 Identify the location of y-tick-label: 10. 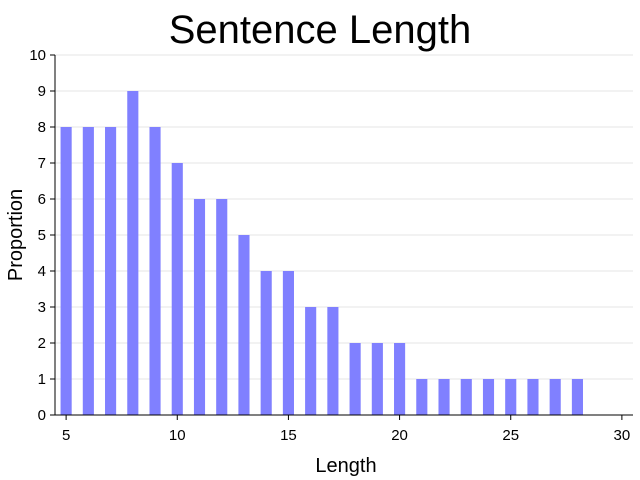
(37, 55).